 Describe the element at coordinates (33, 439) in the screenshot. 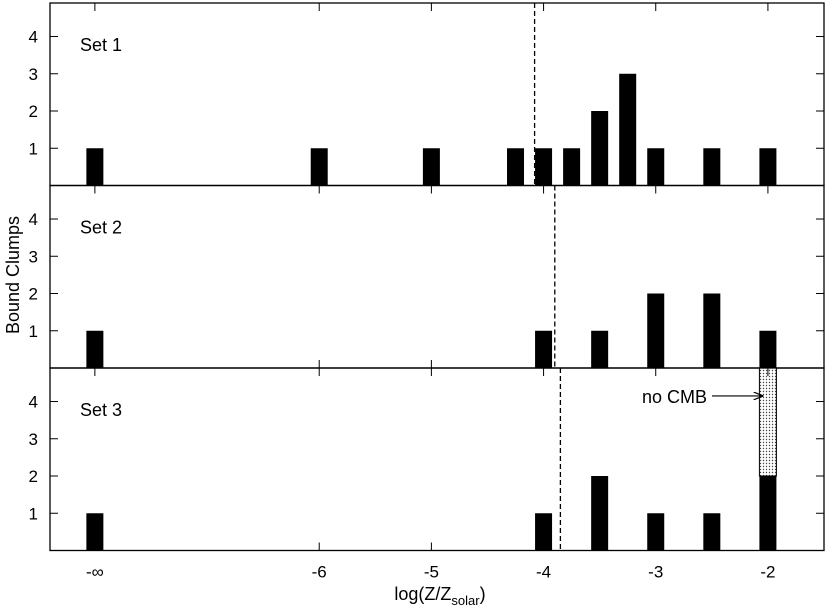

I see `y-tick-label-set3-3: 3` at that location.